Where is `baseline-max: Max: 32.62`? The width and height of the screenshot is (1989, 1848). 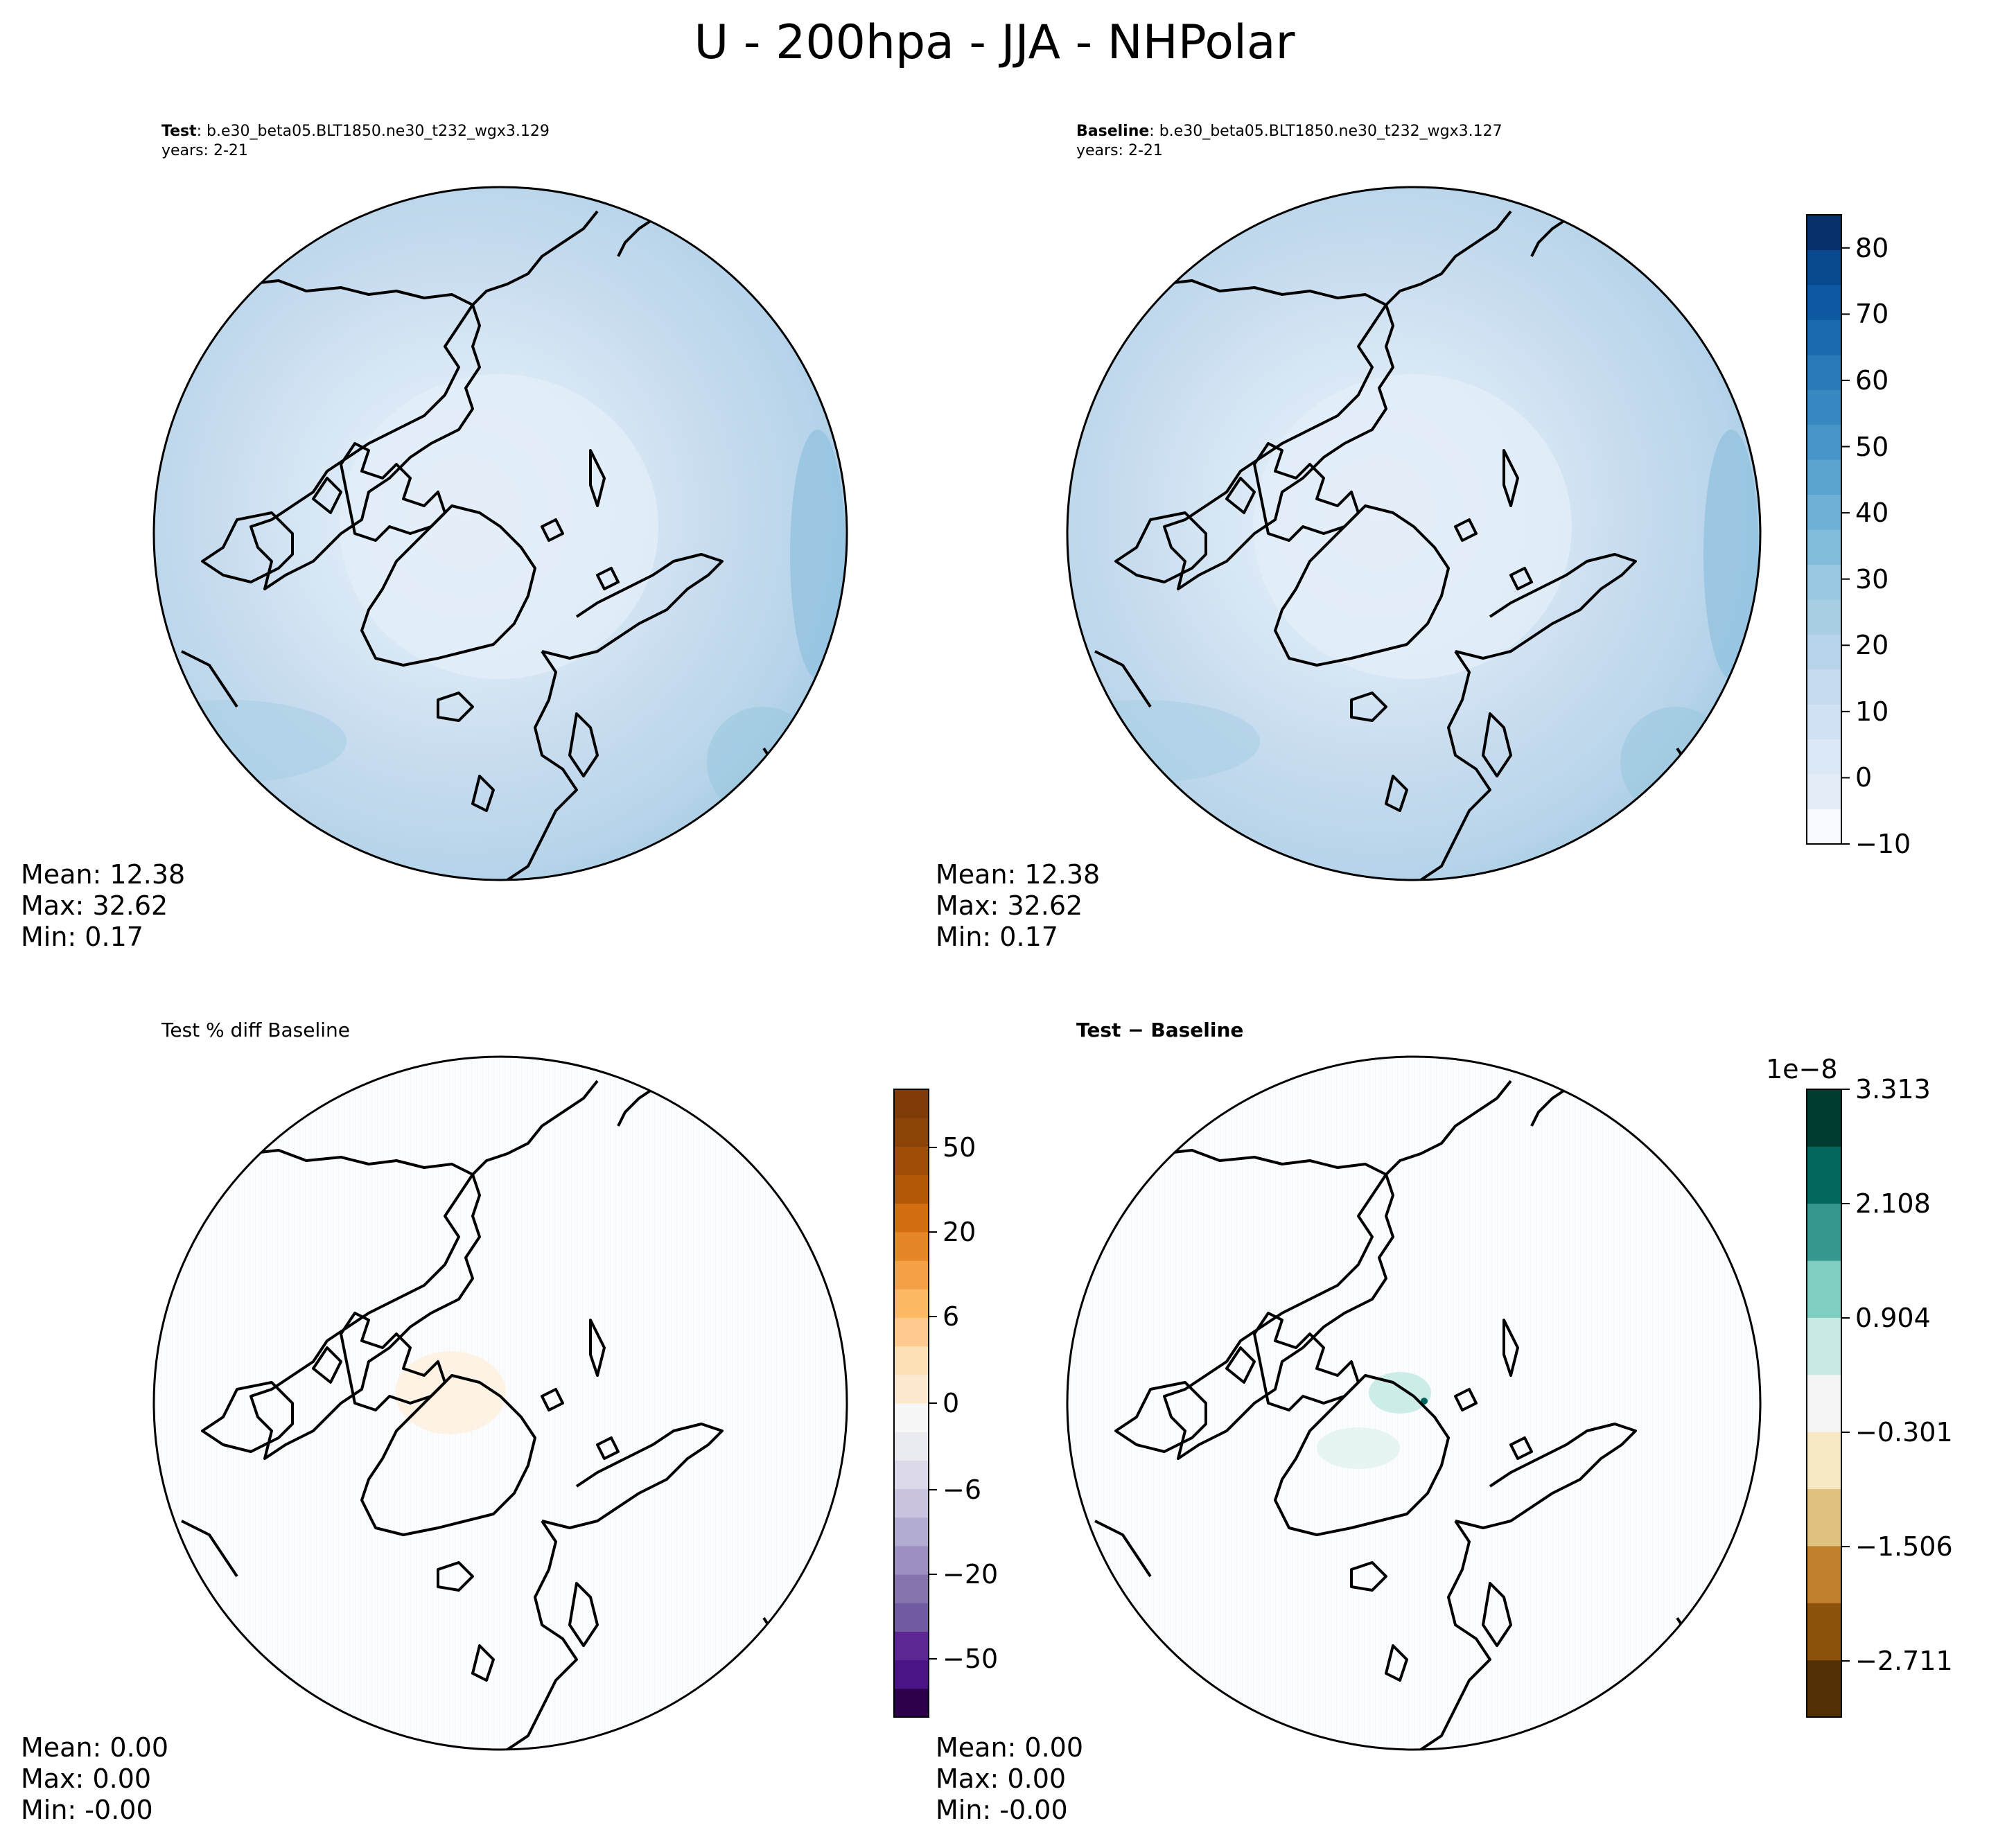 baseline-max: Max: 32.62 is located at coordinates (1009, 905).